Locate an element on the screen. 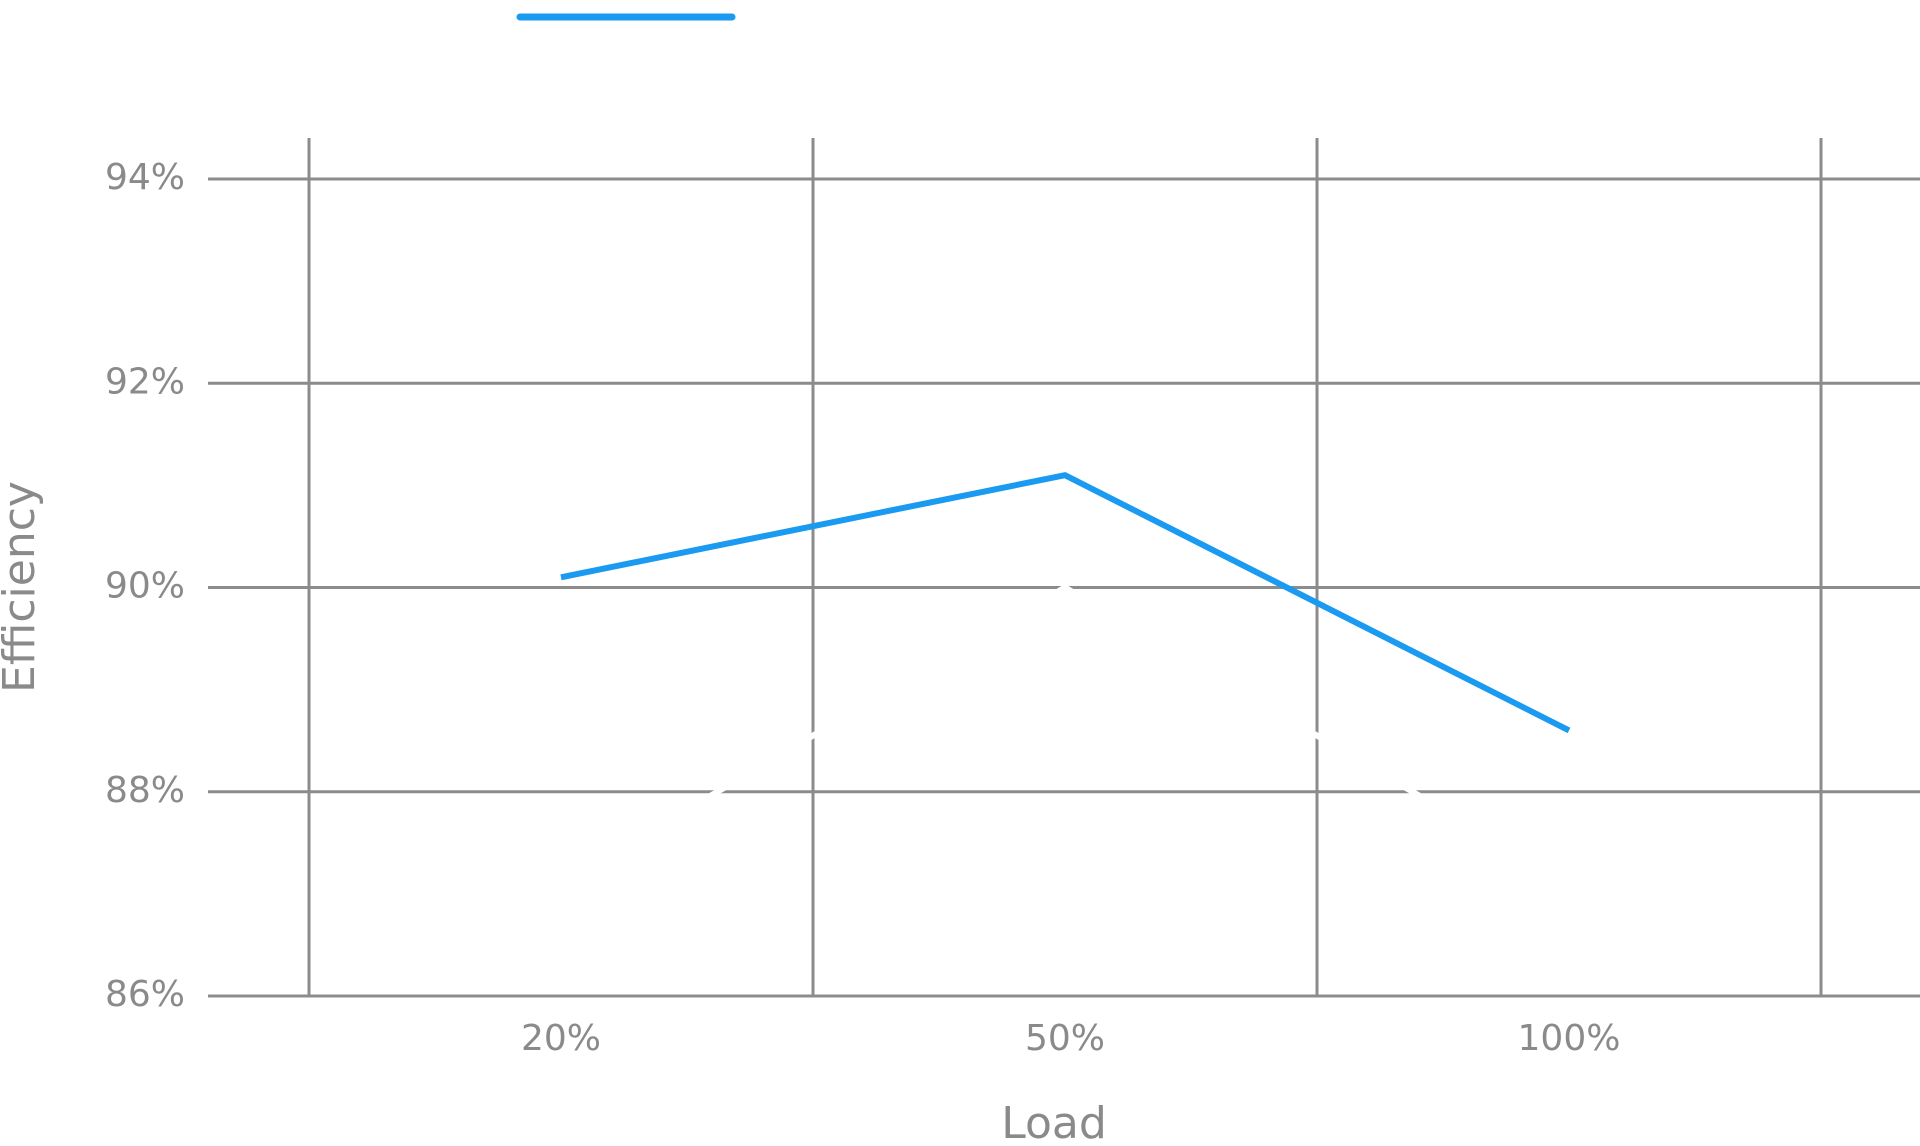 This screenshot has width=1920, height=1146. y-tick-label: 86% is located at coordinates (145, 994).